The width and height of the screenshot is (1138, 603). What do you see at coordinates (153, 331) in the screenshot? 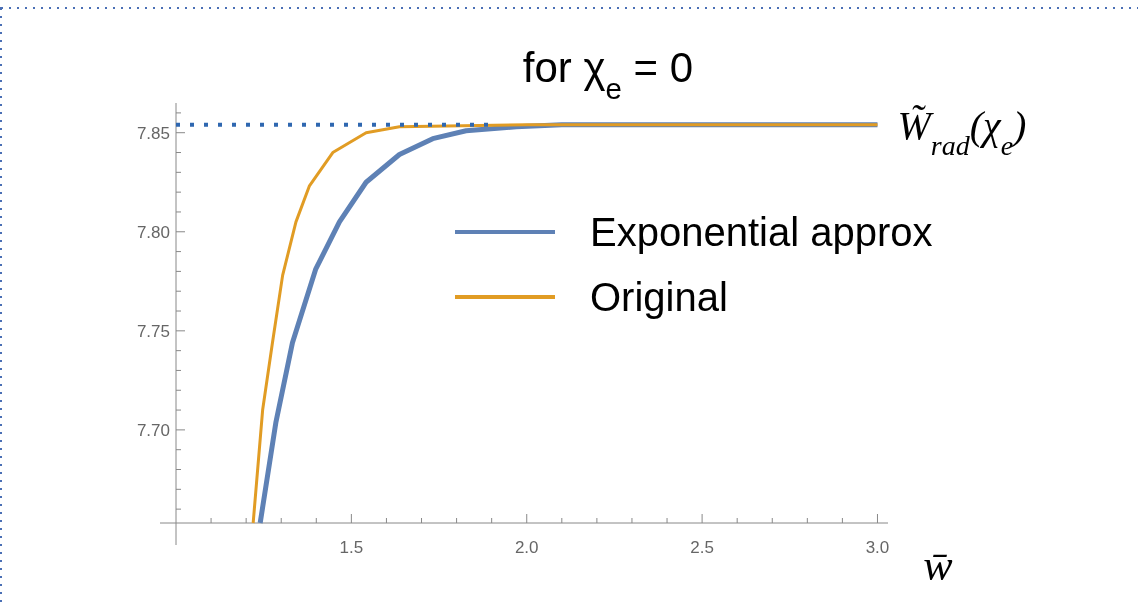
I see `y-tick-label: 7.75` at bounding box center [153, 331].